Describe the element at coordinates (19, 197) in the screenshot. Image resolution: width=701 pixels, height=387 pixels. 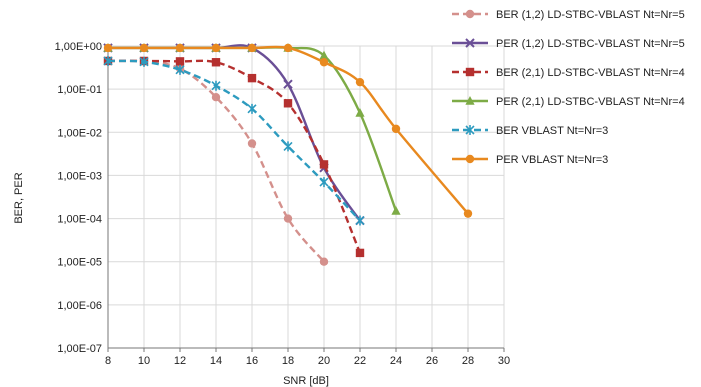
I see `y-axis-label: BER, PER` at that location.